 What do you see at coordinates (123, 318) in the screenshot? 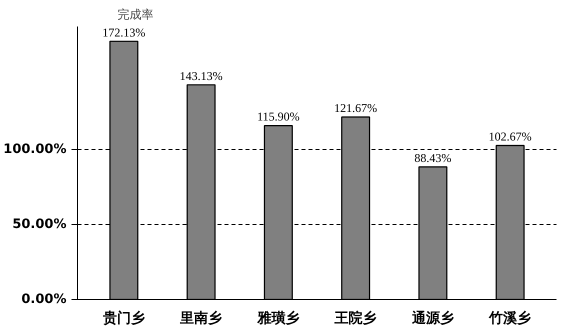
I see `x-tick-label: 贵门乡` at bounding box center [123, 318].